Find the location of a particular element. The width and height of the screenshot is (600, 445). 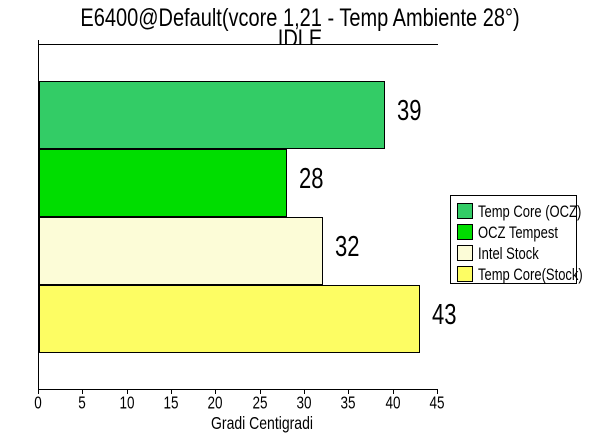

x-axis-tick-label: 5 is located at coordinates (82, 402).